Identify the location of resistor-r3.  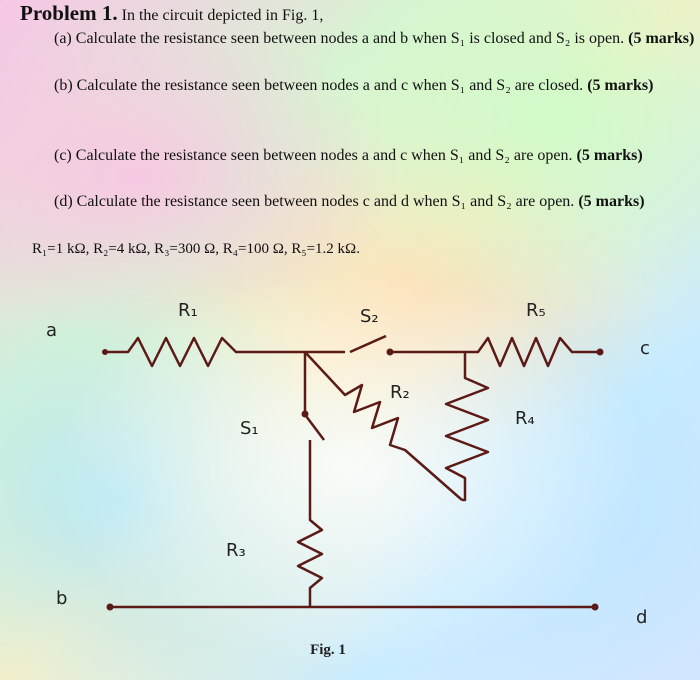
(310, 523).